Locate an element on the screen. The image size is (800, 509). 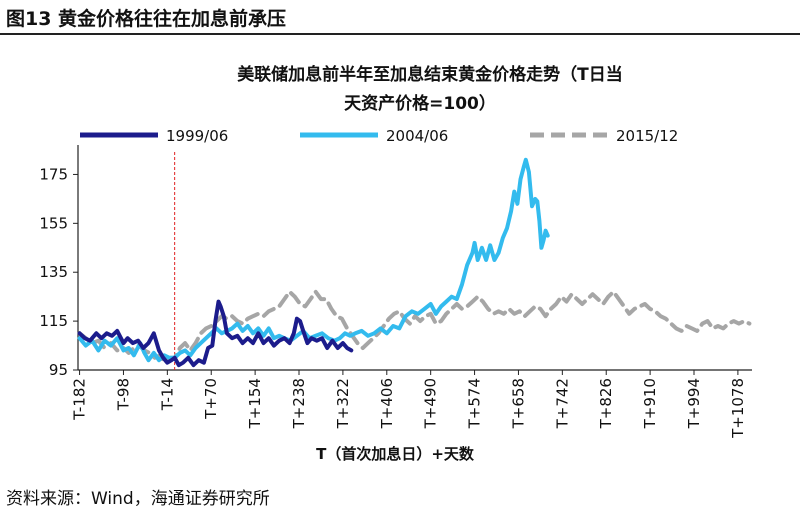
x-tick-label-14: T+994 is located at coordinates (694, 403).